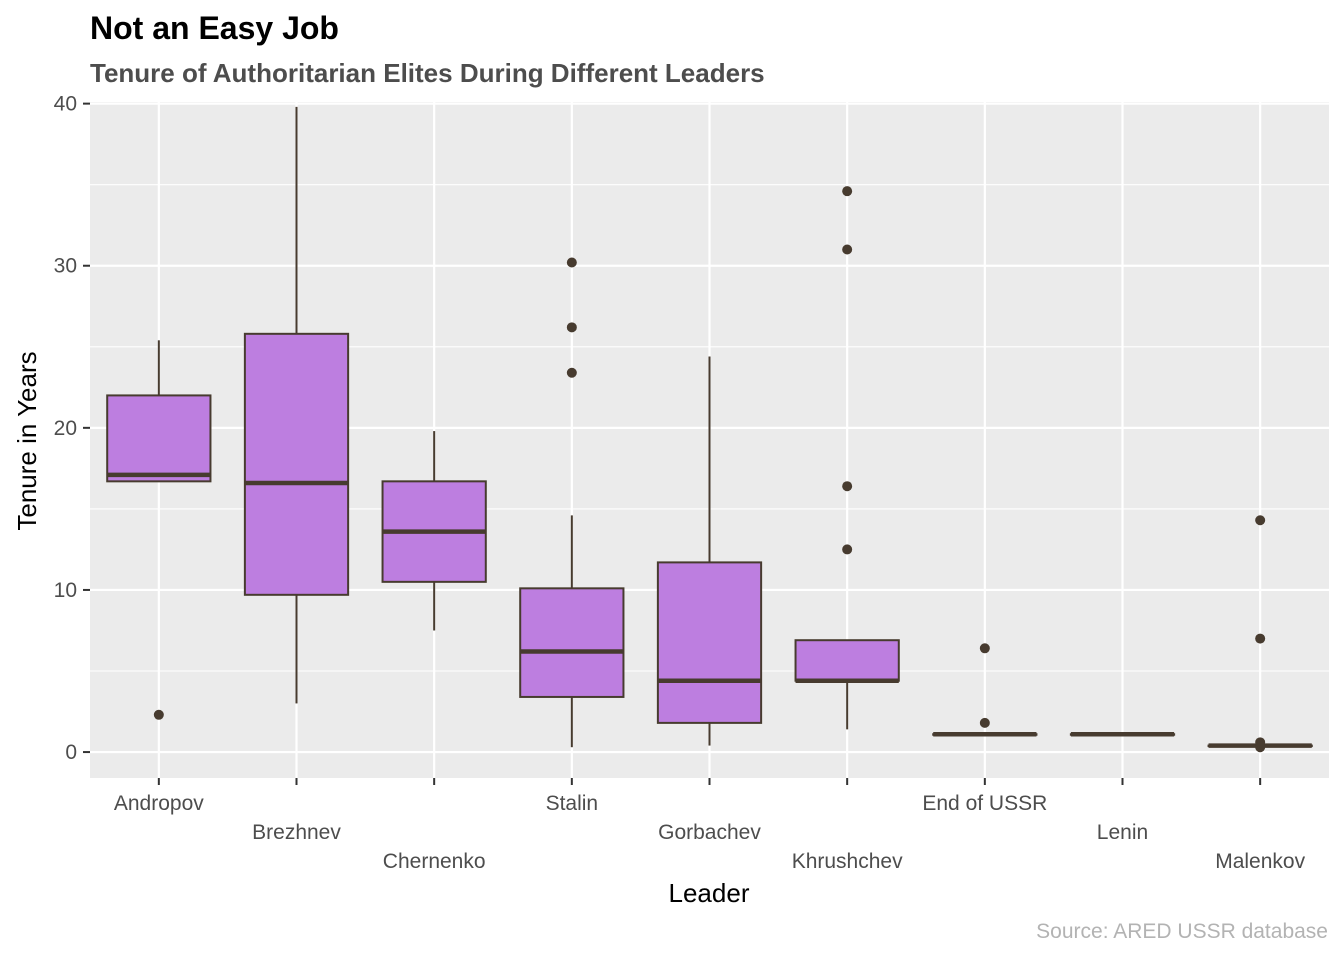 The image size is (1344, 960). Describe the element at coordinates (159, 530) in the screenshot. I see `box-andropov` at that location.